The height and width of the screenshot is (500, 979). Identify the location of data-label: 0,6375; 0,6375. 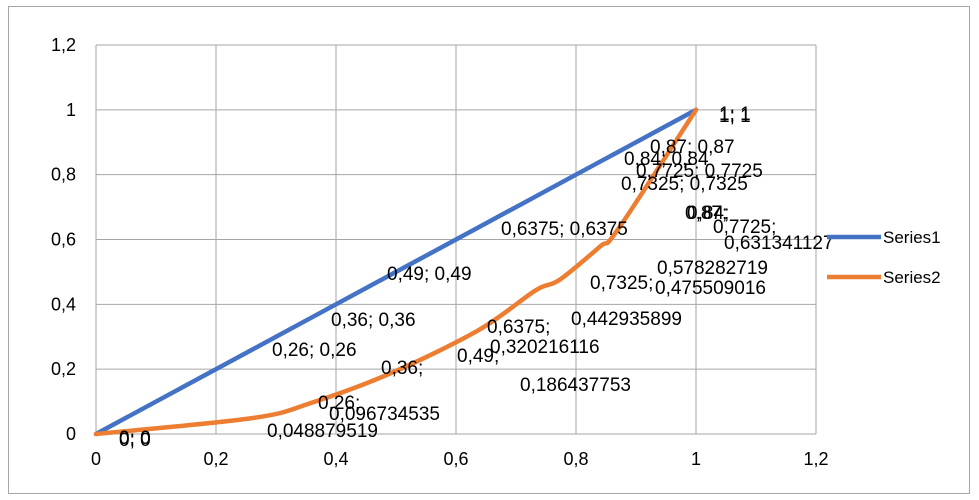
(564, 229).